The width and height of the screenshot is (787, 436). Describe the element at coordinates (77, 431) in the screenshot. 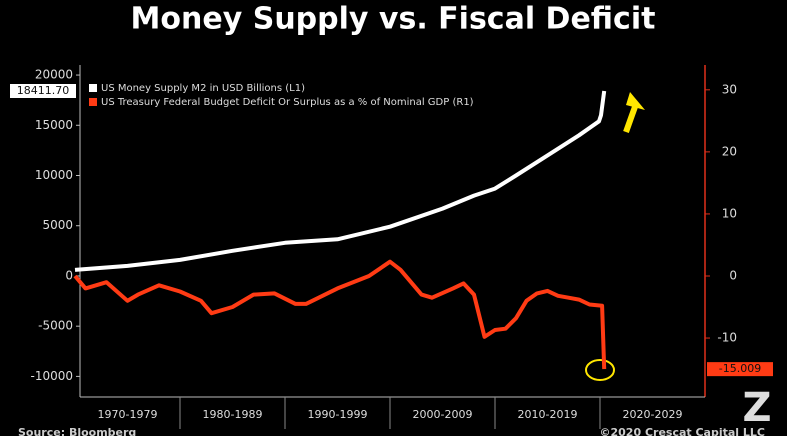

I see `source: Source: Bloomberg` at that location.